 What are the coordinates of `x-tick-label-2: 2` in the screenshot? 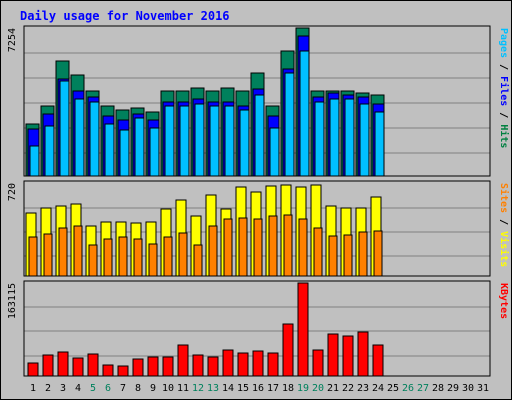 It's located at (48, 388).